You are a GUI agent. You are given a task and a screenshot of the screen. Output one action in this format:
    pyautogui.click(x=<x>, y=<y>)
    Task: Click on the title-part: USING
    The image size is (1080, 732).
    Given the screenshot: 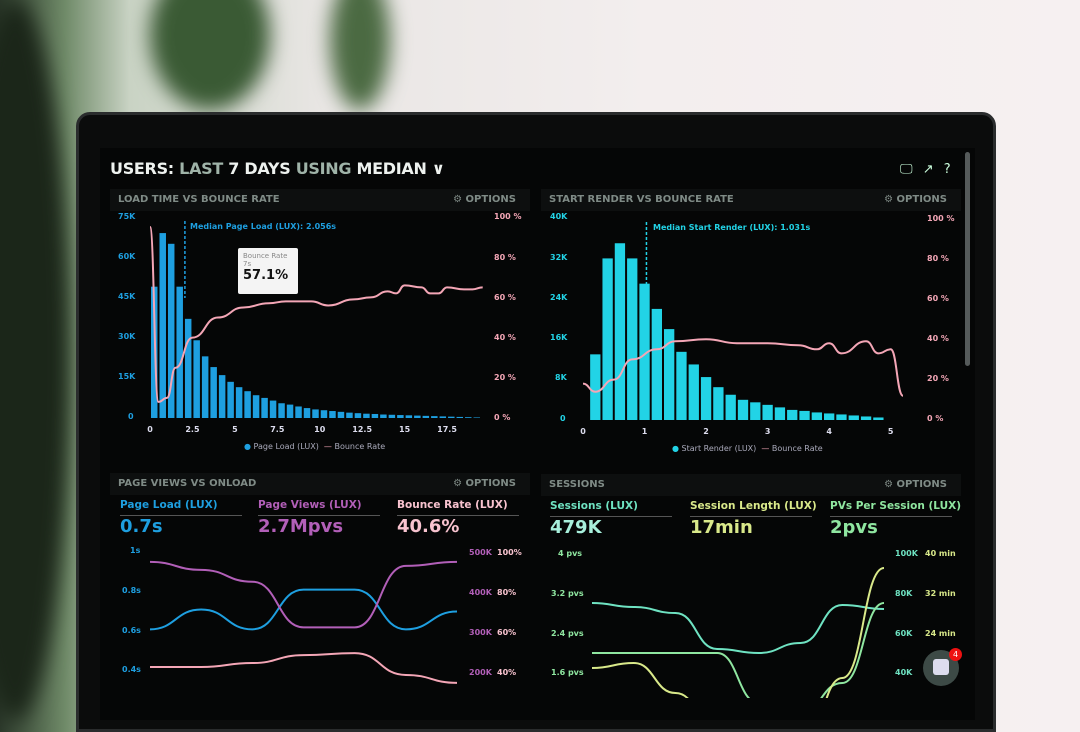 What is the action you would take?
    pyautogui.click(x=323, y=168)
    